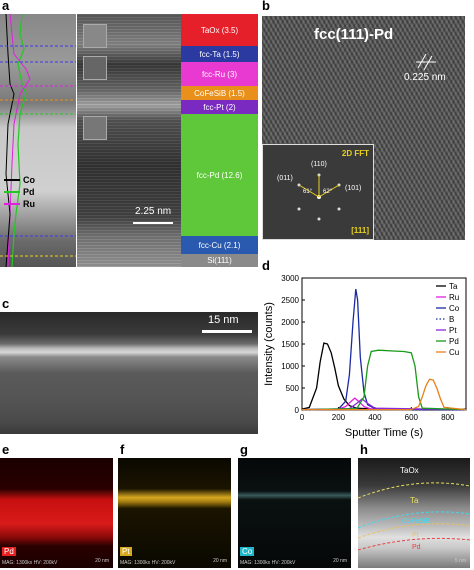 Image resolution: width=474 pixels, height=570 pixels. I want to click on legend-label-pt: Pt, so click(453, 330).